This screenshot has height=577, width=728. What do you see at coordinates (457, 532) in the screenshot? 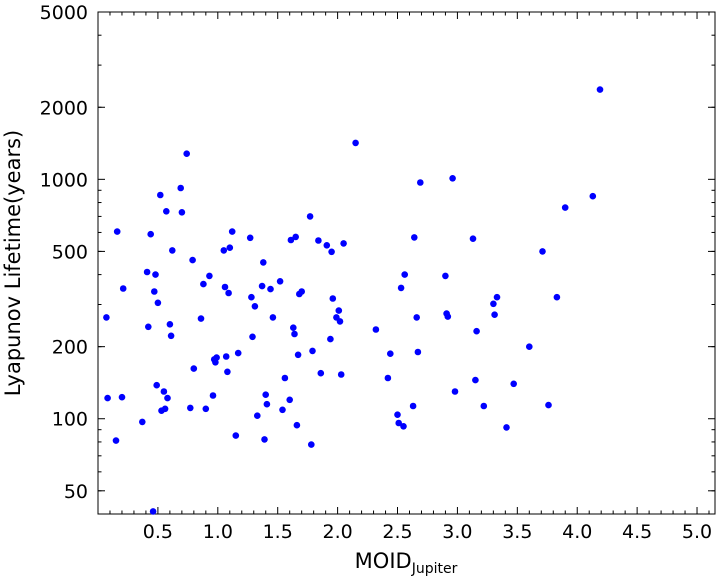
I see `x-tick-label: 3.0` at bounding box center [457, 532].